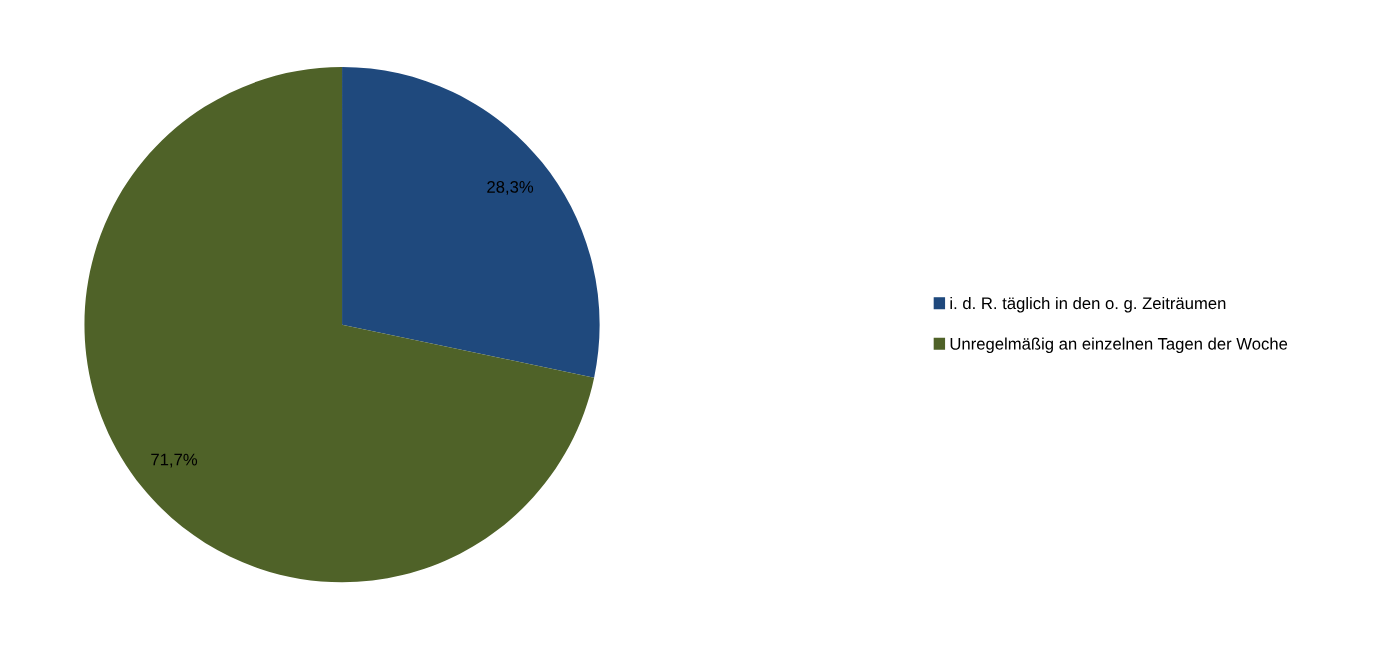 The image size is (1393, 650). I want to click on legend-label: Unregelmäßig an einzelnen Tagen der Woche, so click(1119, 345).